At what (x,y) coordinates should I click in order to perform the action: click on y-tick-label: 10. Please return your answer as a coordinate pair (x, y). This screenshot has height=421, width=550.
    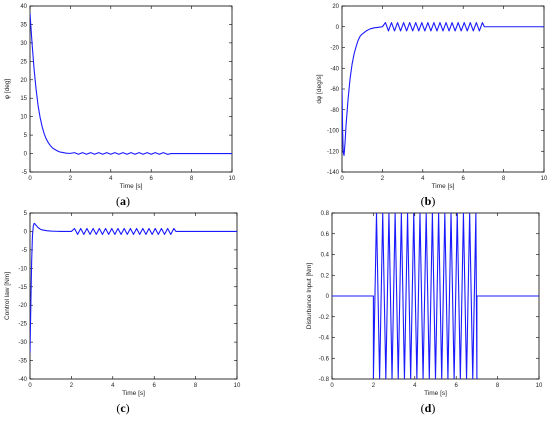
    Looking at the image, I should click on (23, 118).